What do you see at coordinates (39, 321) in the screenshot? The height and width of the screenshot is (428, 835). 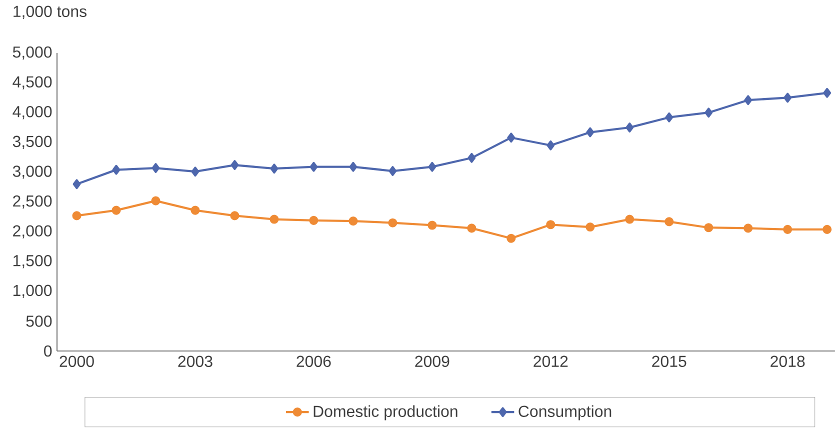 I see `y-tick-label: 500` at bounding box center [39, 321].